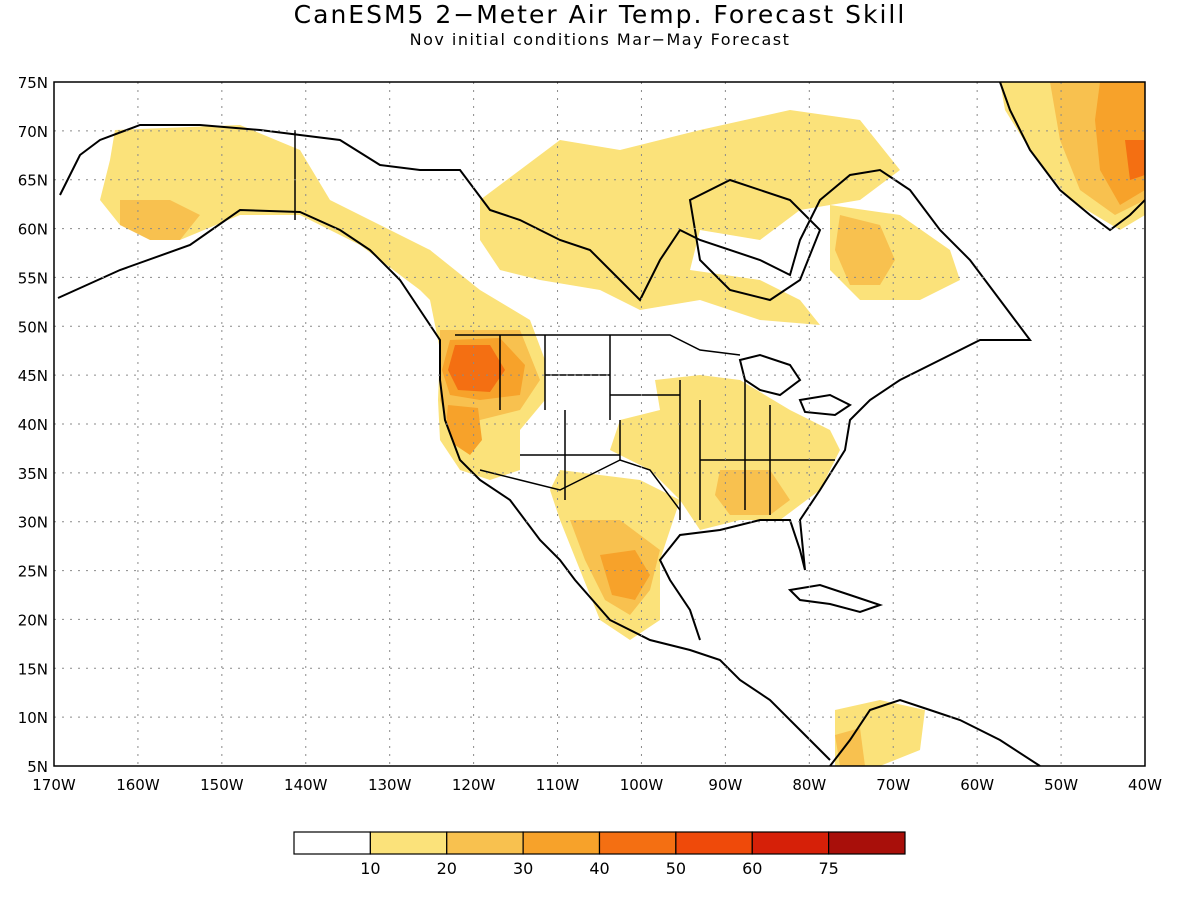 The width and height of the screenshot is (1200, 900). What do you see at coordinates (865, 250) in the screenshot?
I see `skill-region-labrador-core` at bounding box center [865, 250].